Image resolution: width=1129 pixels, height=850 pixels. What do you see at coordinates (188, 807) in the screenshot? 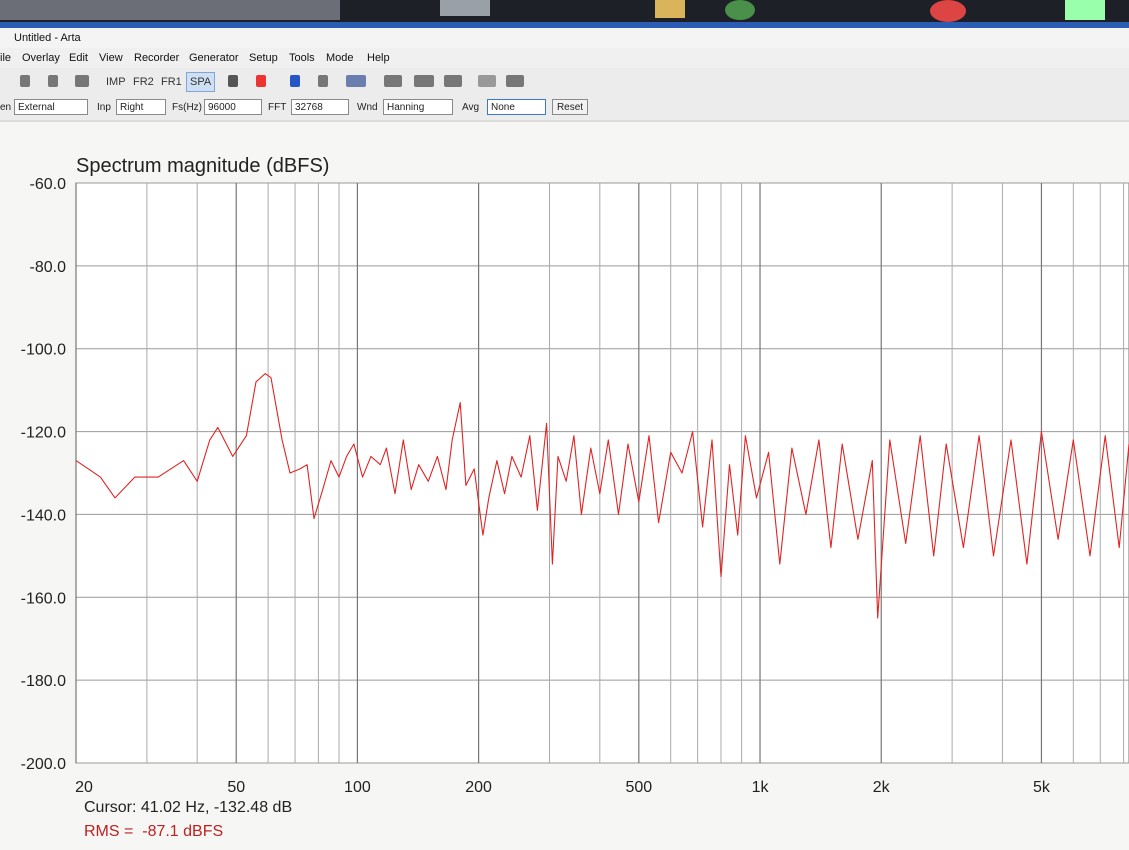
I see `cursor-readout: Cursor: 41.02 Hz, -132.48 dB` at bounding box center [188, 807].